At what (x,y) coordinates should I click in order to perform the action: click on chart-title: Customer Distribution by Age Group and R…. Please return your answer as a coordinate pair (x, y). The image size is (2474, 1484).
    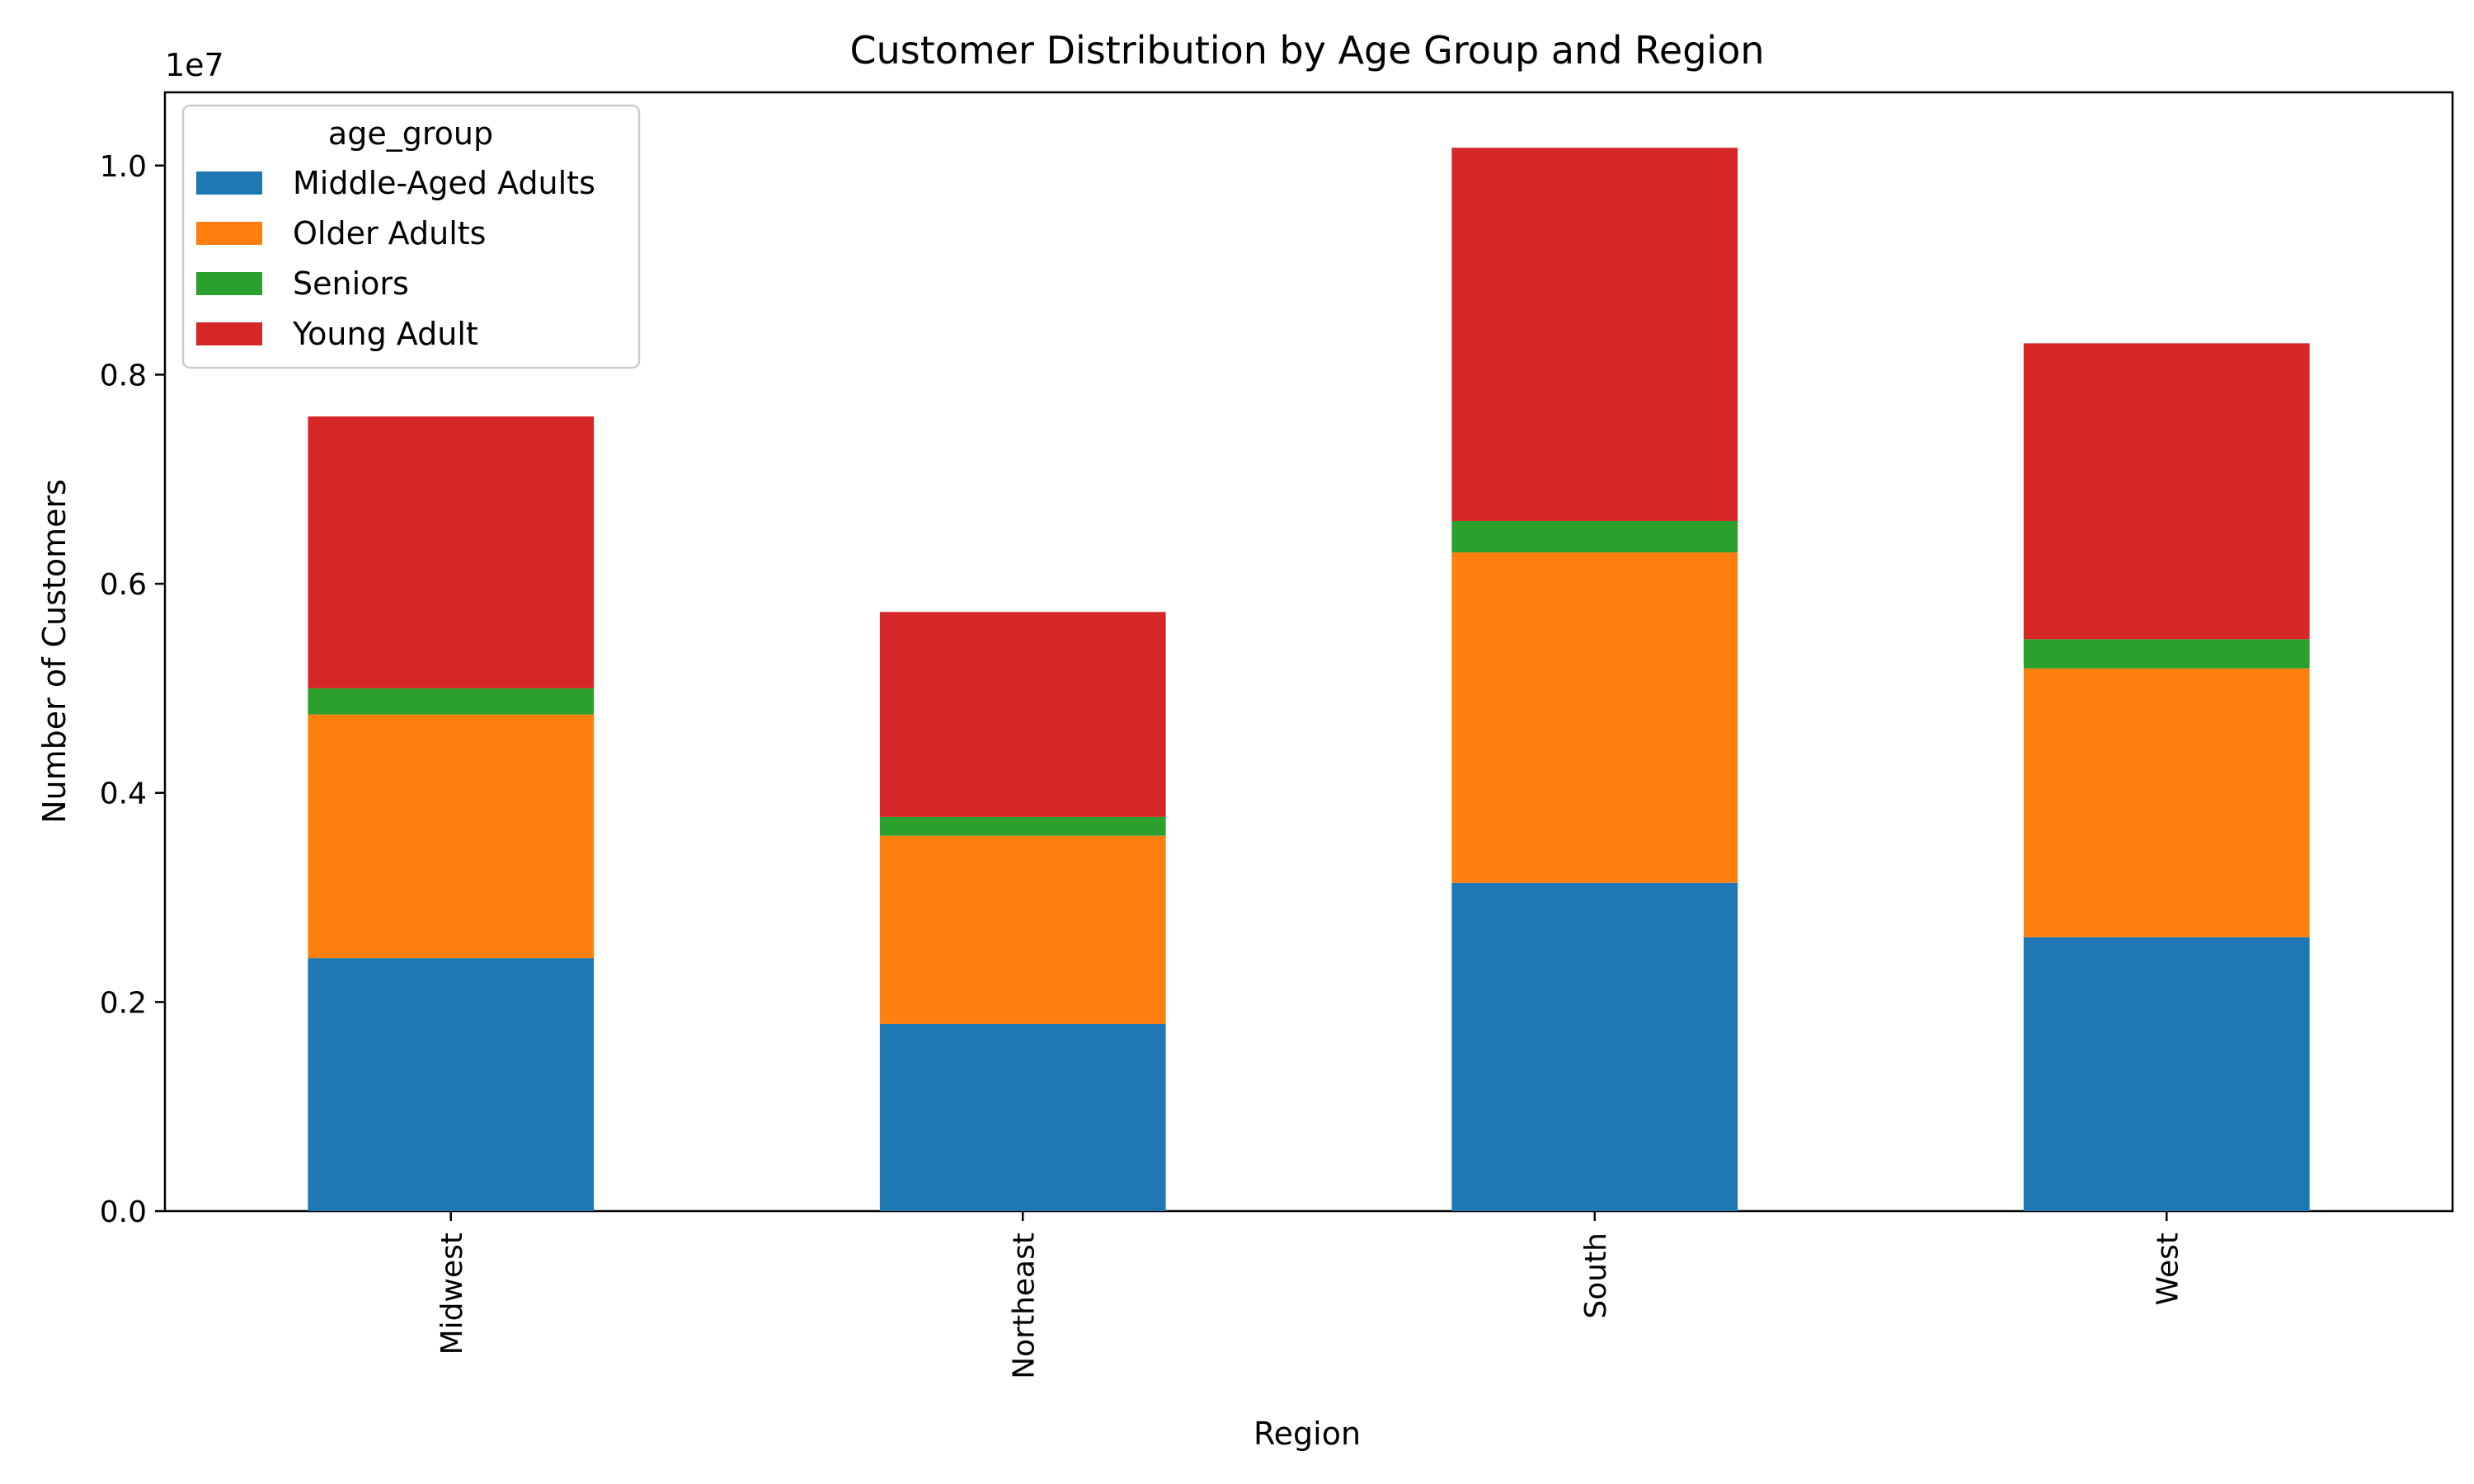
    Looking at the image, I should click on (1307, 50).